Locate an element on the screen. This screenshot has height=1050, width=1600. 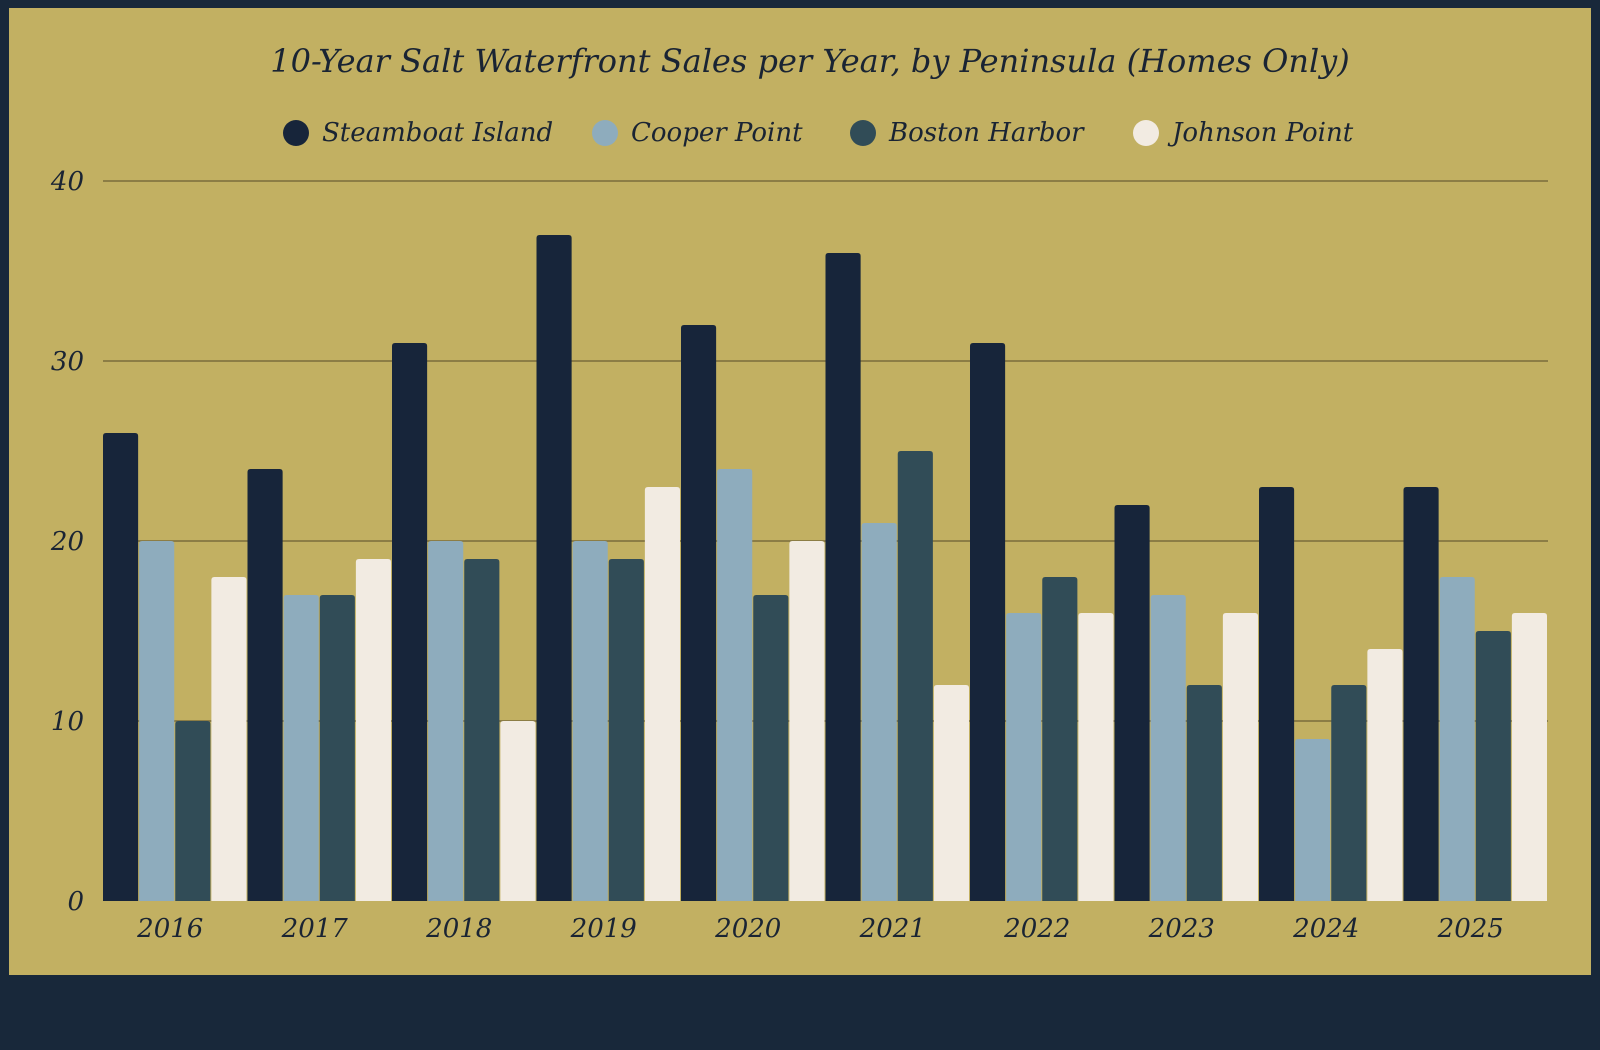
bar-boston-harbor-2018 is located at coordinates (482, 730).